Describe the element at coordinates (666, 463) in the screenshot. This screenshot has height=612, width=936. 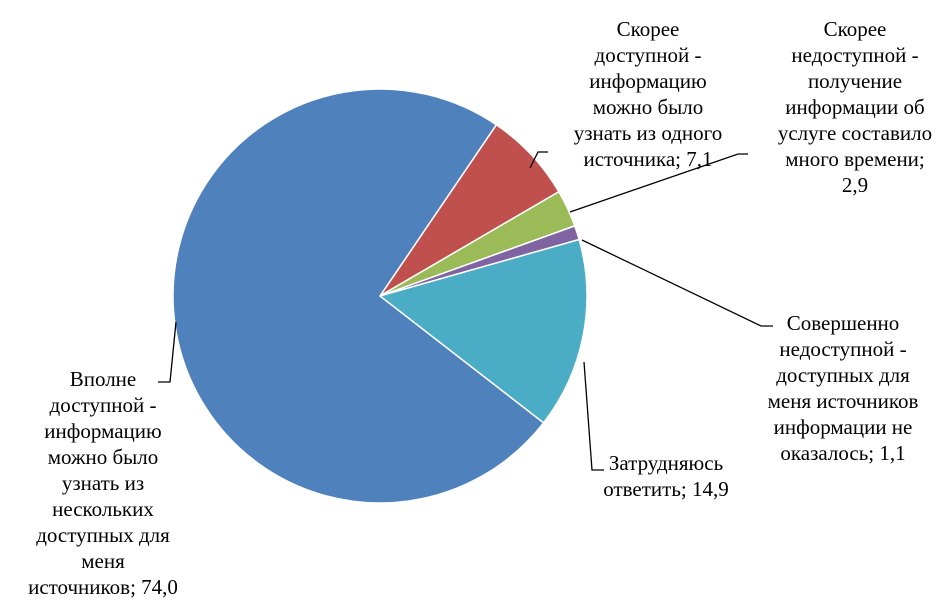
I see `data-label-line: Затрудняюсь` at that location.